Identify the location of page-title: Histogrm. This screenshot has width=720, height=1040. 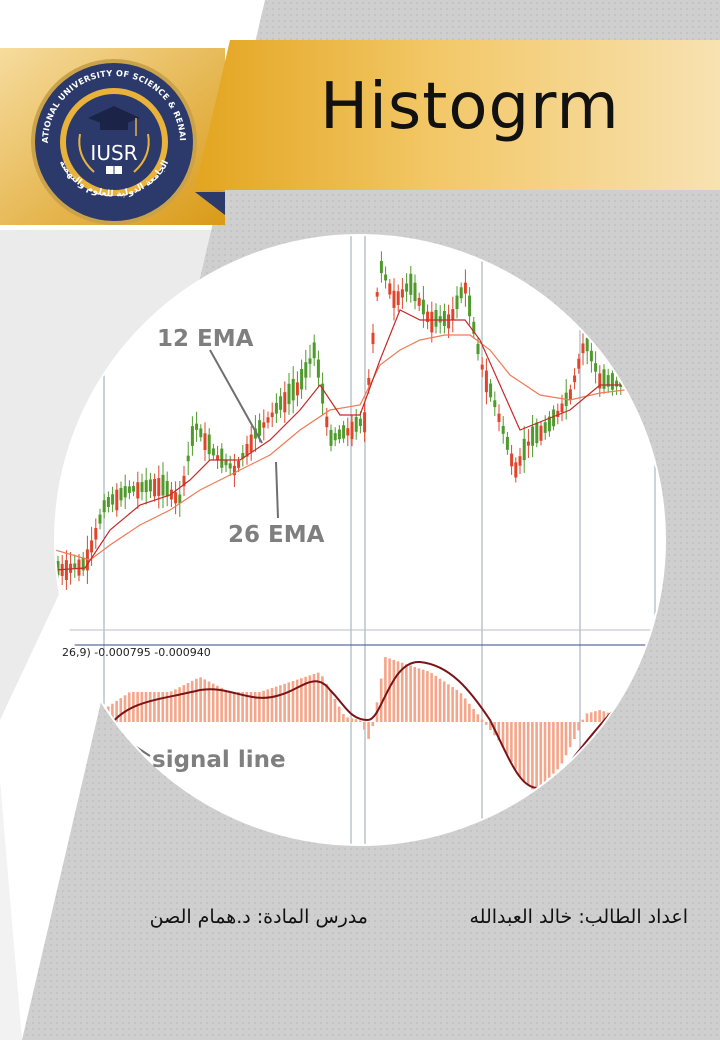
(470, 107).